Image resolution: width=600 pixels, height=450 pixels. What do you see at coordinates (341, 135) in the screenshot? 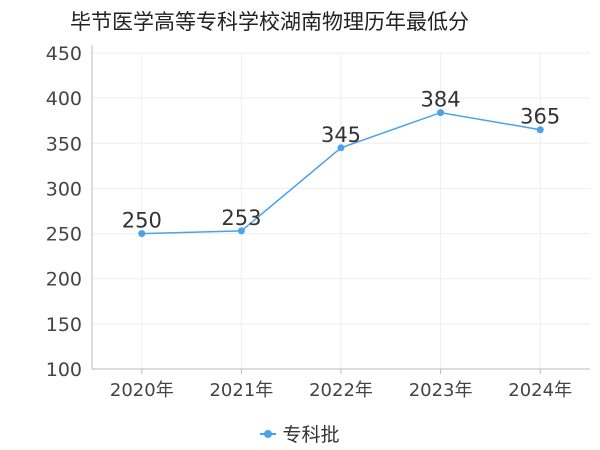
I see `data-label: 345` at bounding box center [341, 135].